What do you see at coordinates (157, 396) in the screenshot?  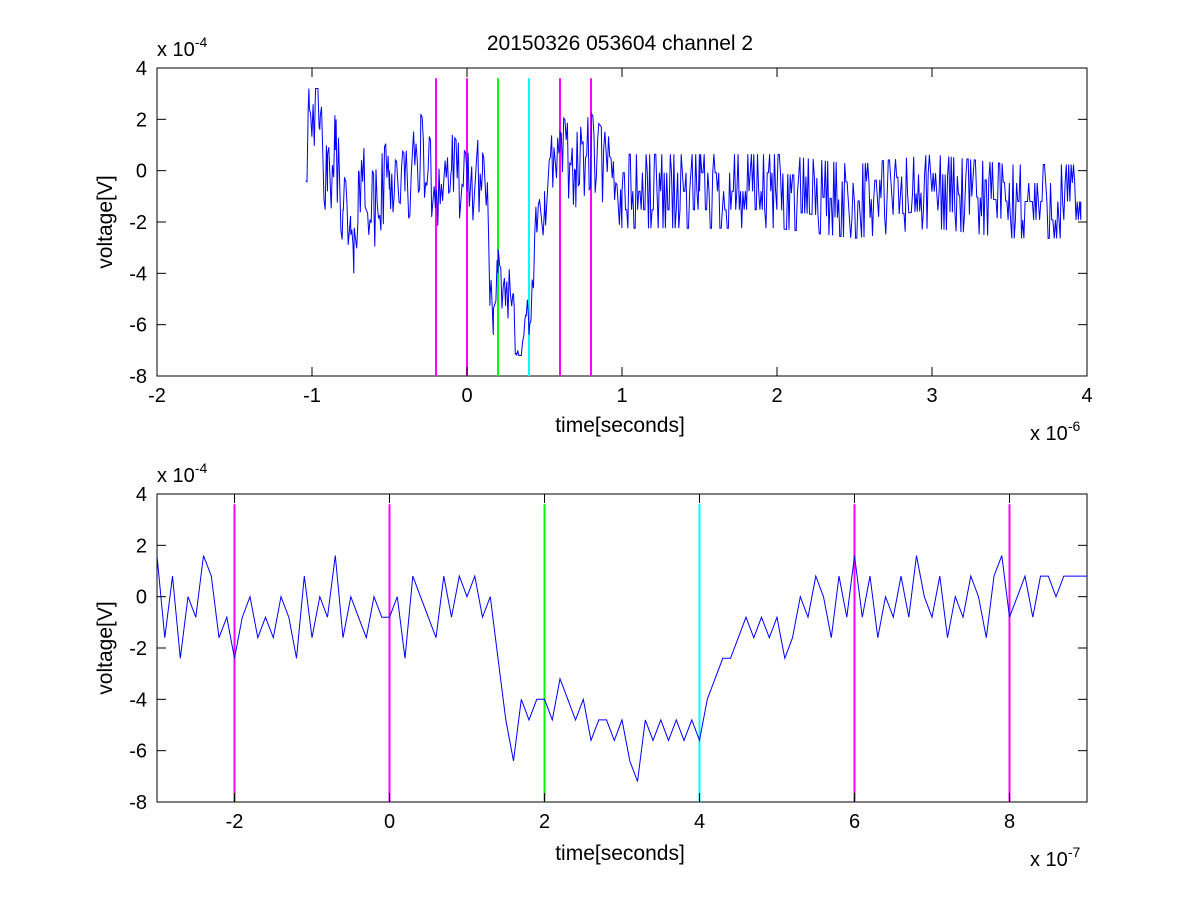 I see `x-tick-label-top-0: -2` at bounding box center [157, 396].